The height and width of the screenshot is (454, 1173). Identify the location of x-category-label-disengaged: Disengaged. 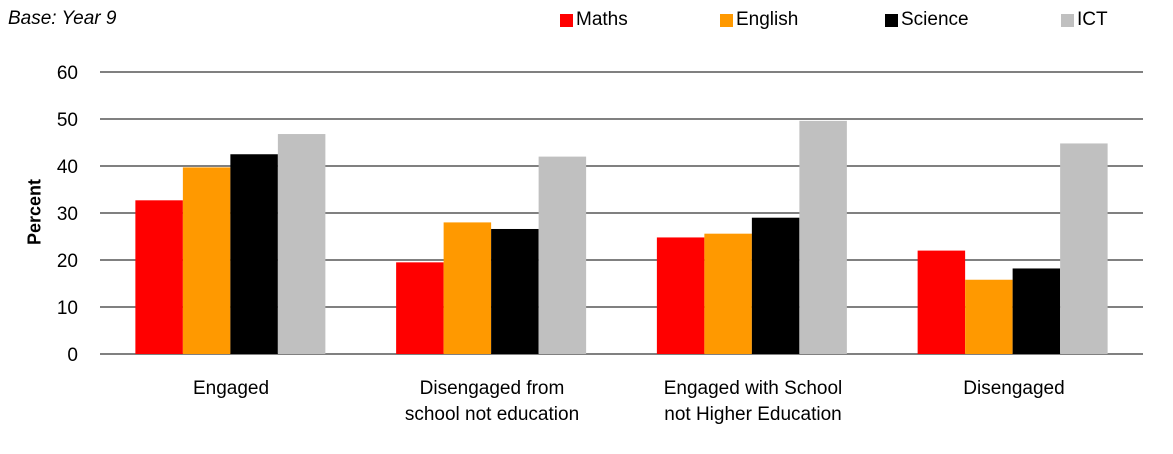
(1014, 389).